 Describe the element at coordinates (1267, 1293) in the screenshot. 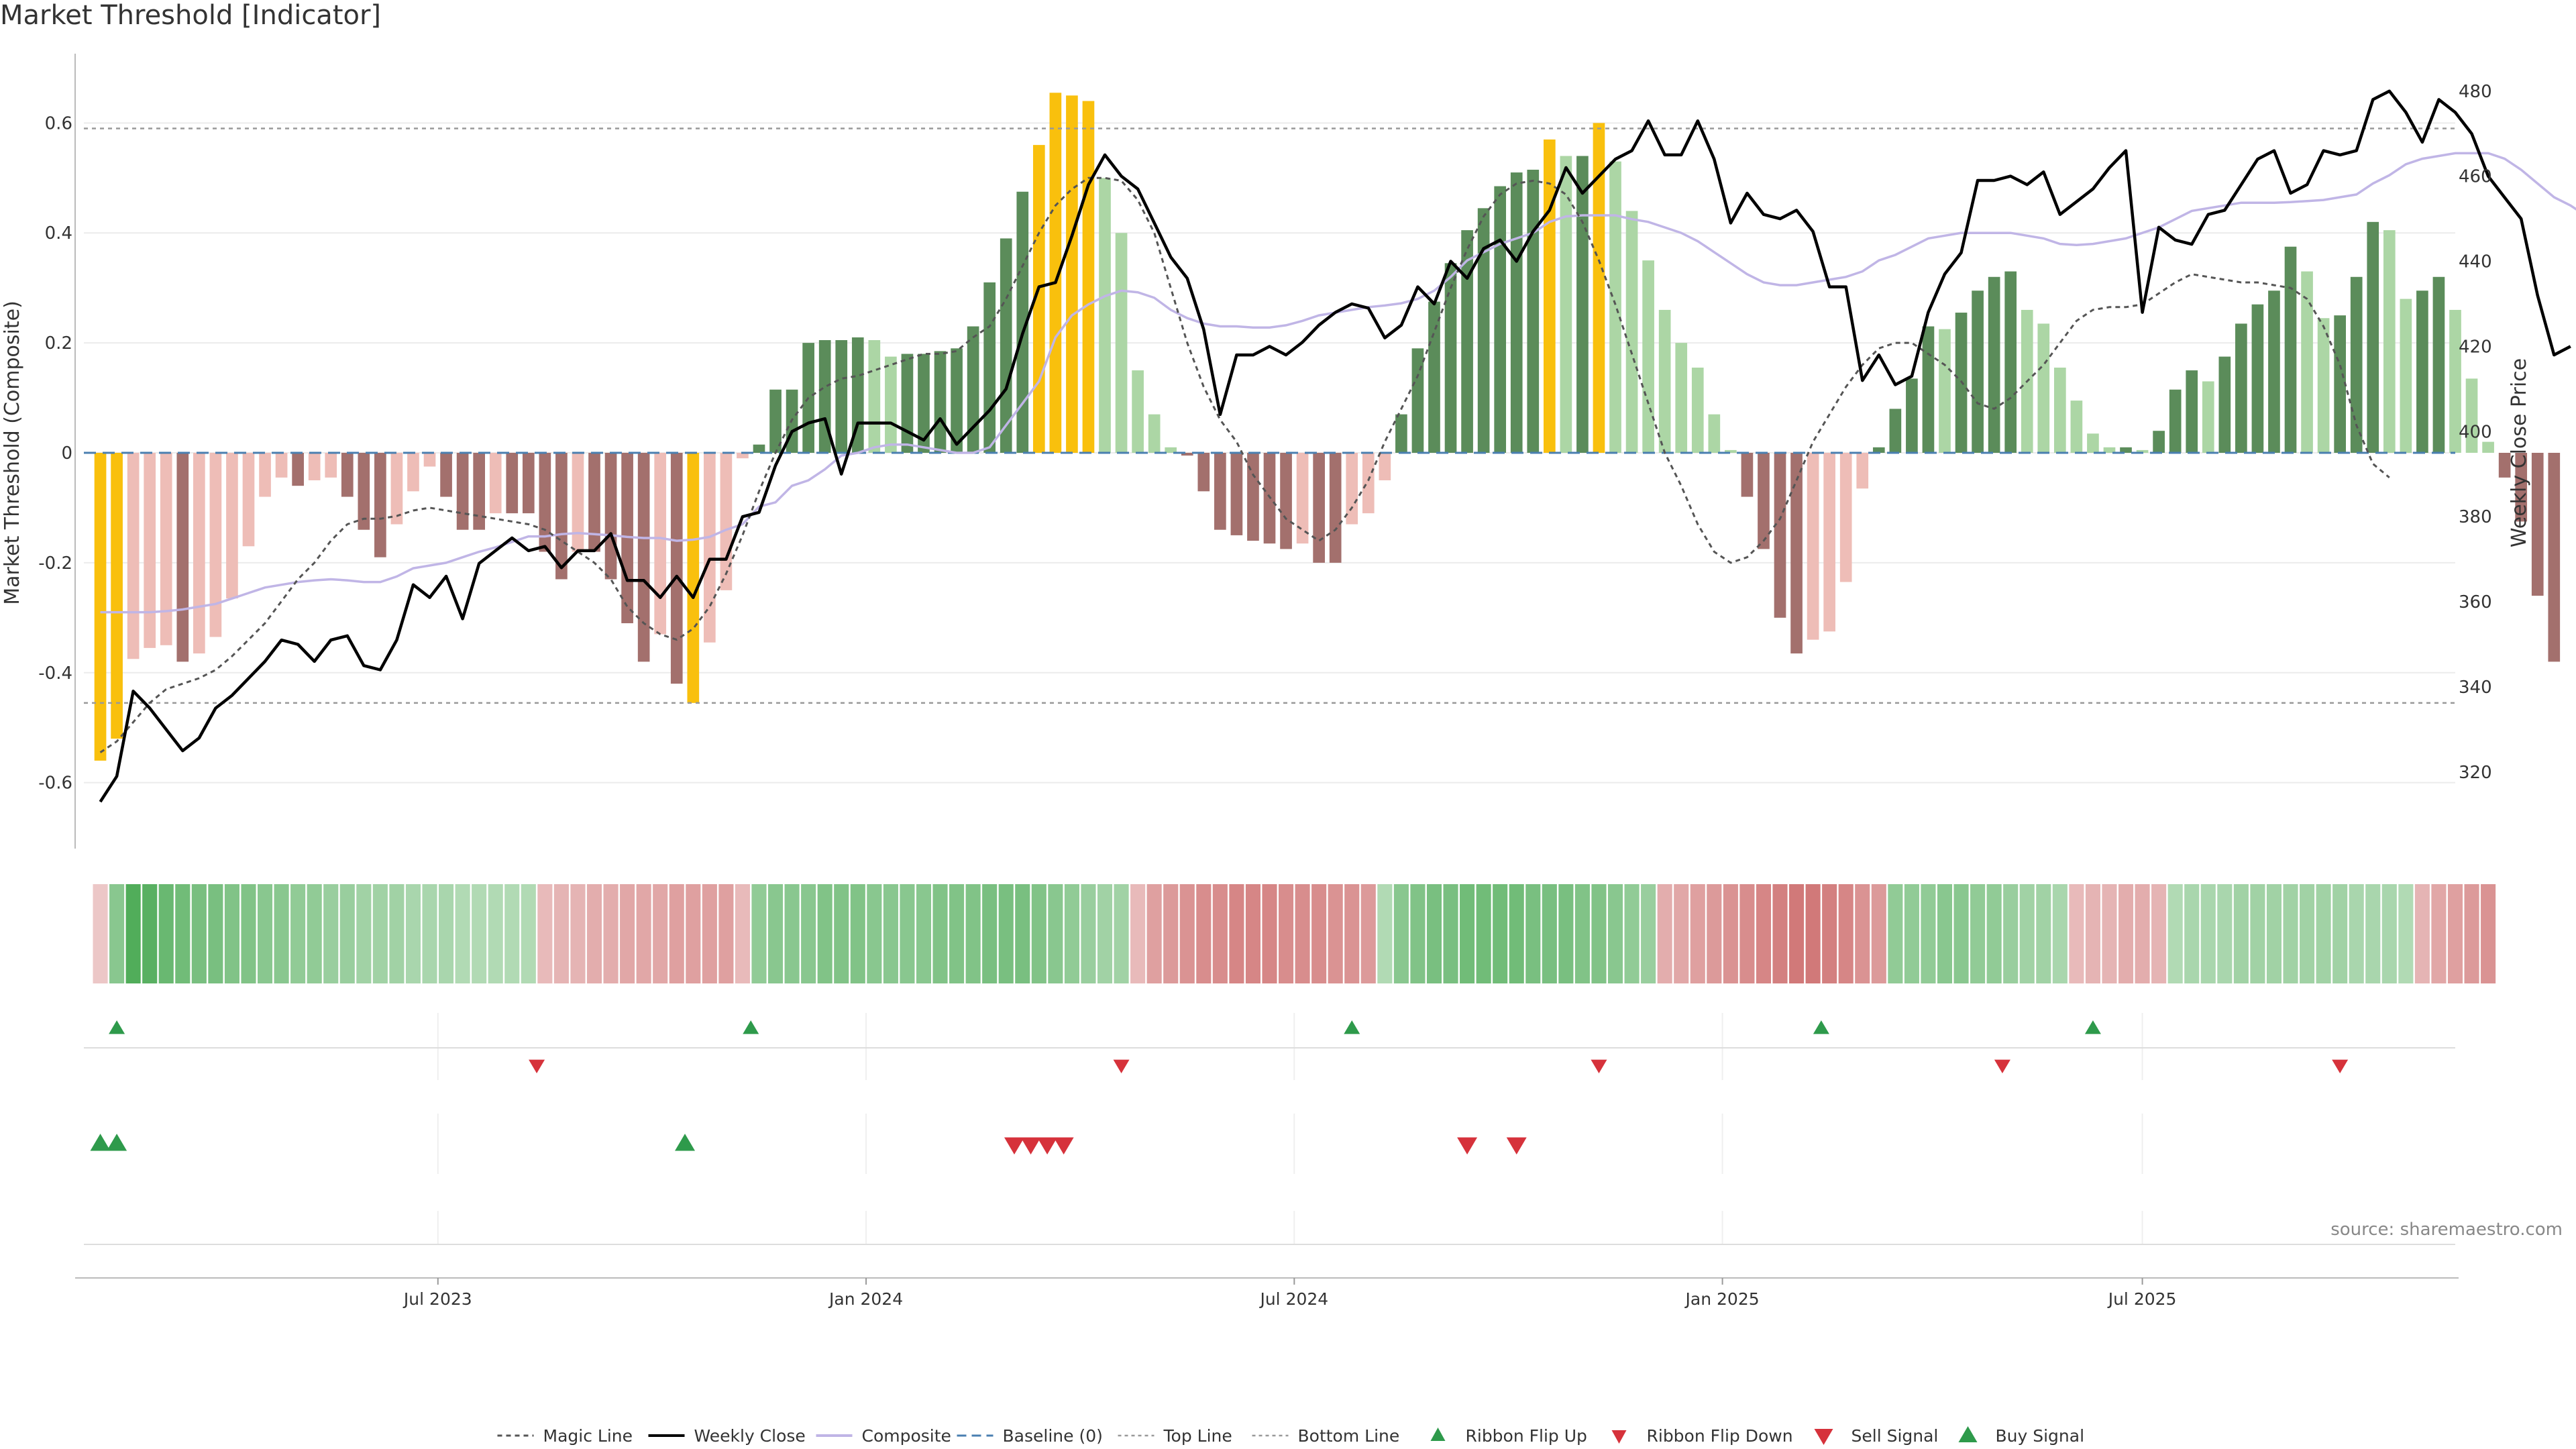

I see `x-axis: Jul 2023 Jan 2024 Jul 2024 Jan 2025 Jul 2025` at that location.